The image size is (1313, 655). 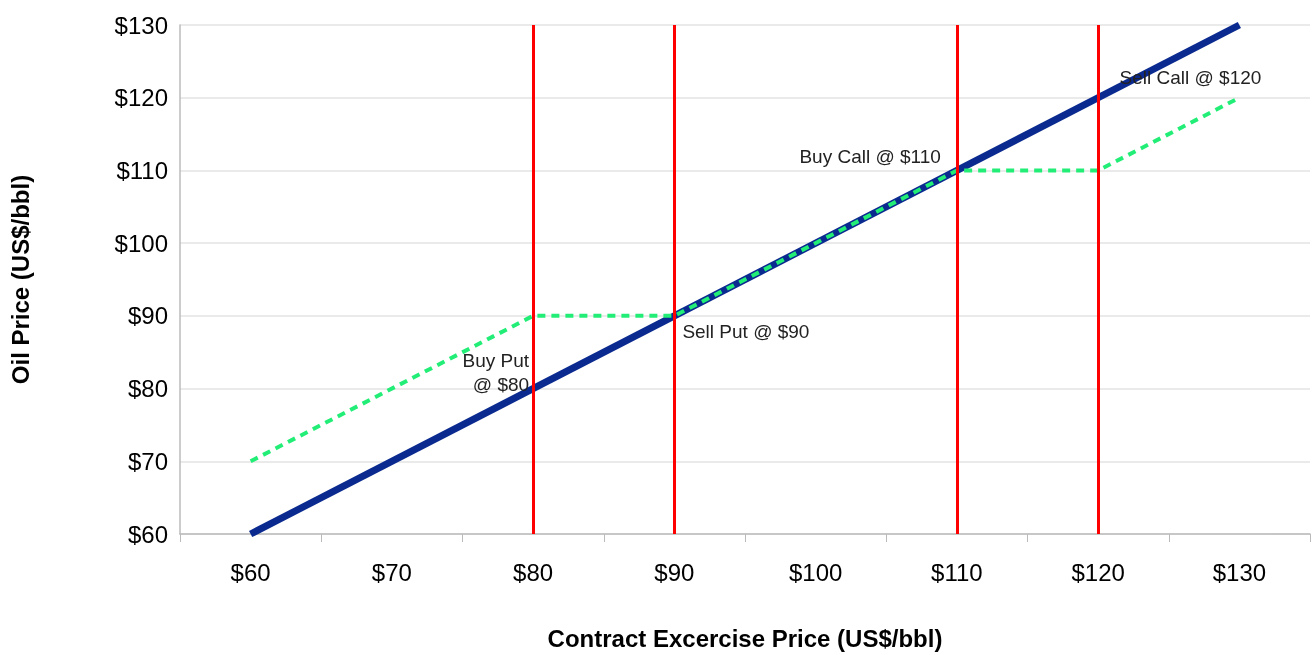 I want to click on x-tick-label: $70, so click(x=391, y=572).